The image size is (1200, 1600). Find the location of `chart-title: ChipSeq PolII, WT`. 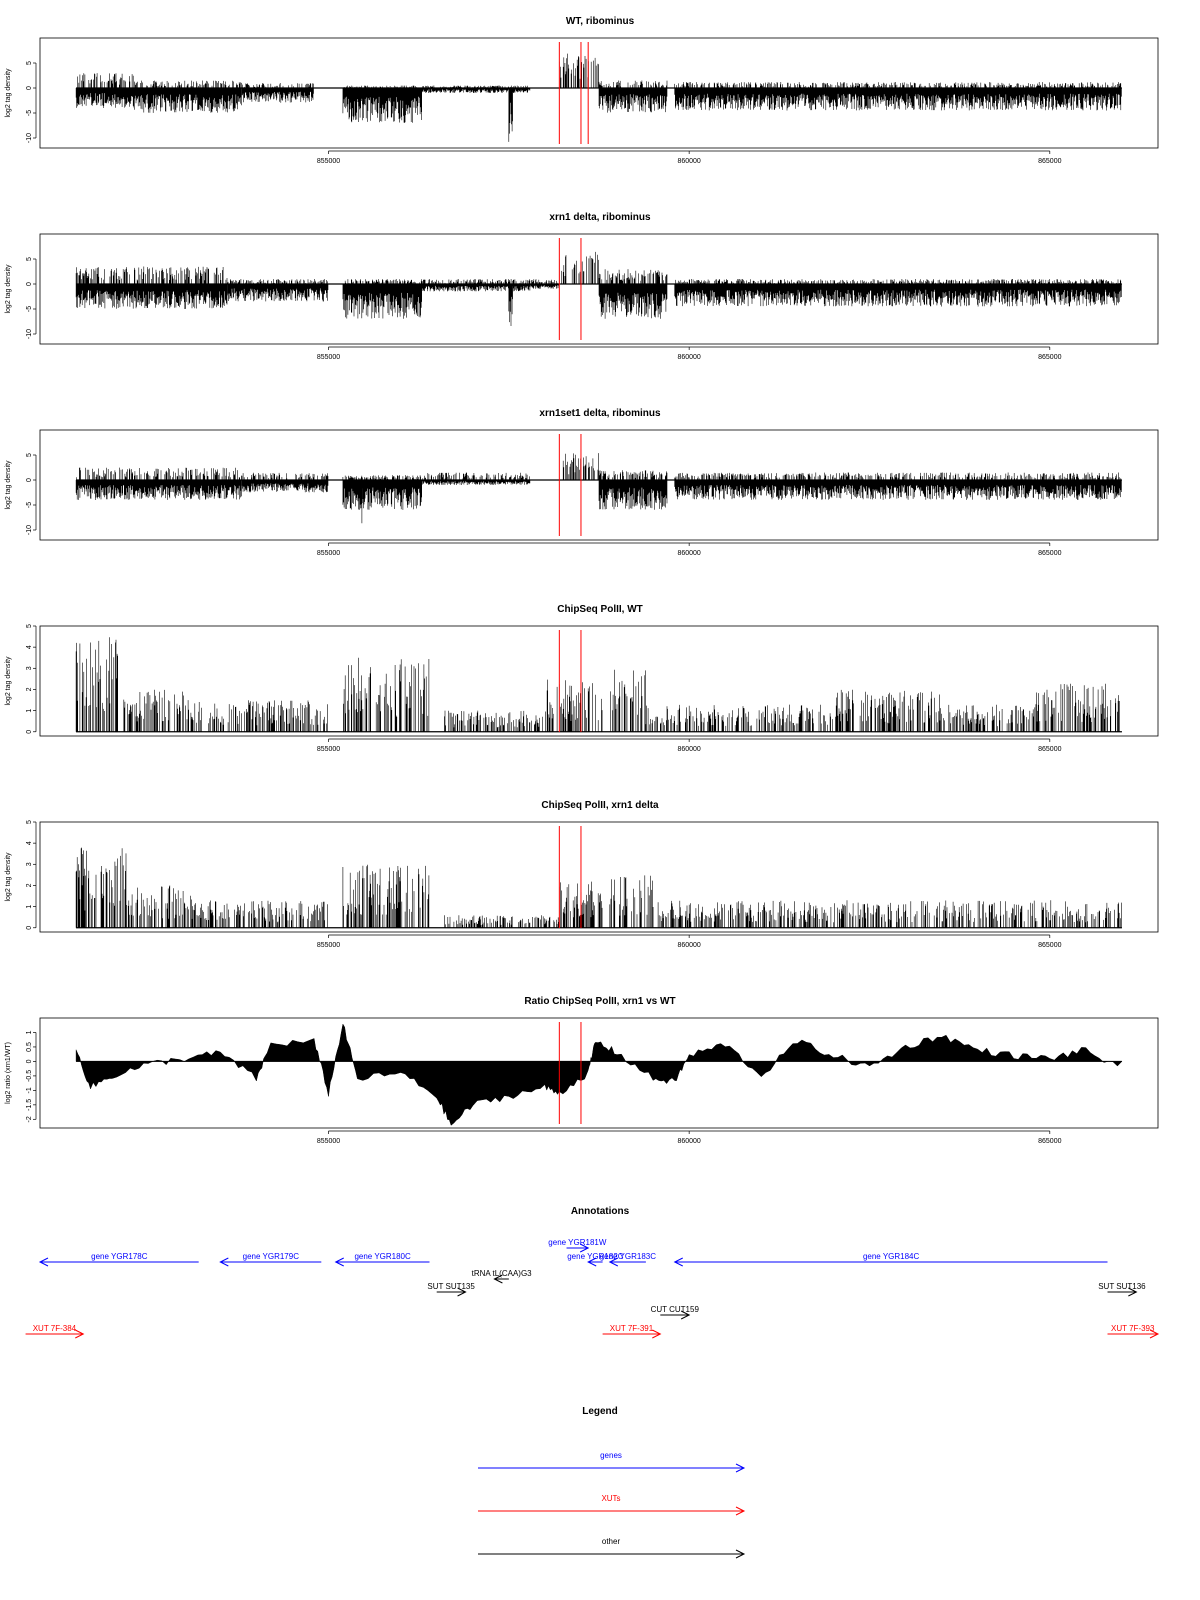

chart-title: ChipSeq PolII, WT is located at coordinates (600, 609).